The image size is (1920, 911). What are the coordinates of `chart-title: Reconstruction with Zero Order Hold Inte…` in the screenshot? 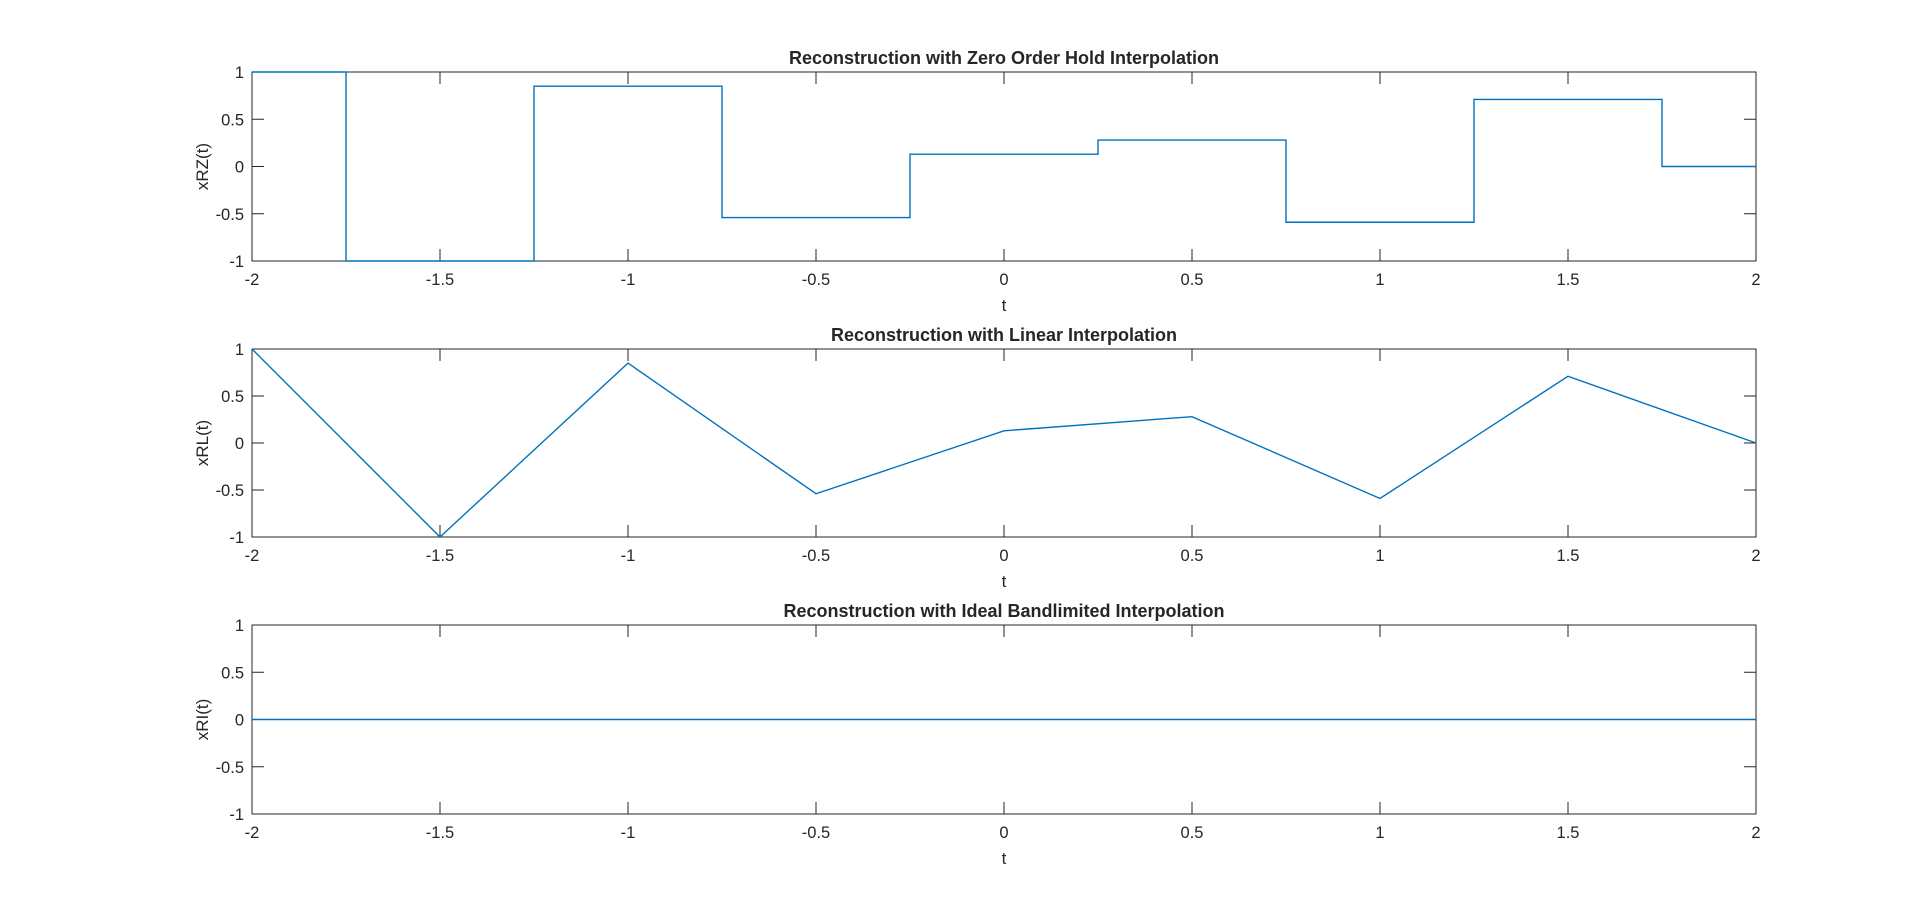 It's located at (1004, 58).